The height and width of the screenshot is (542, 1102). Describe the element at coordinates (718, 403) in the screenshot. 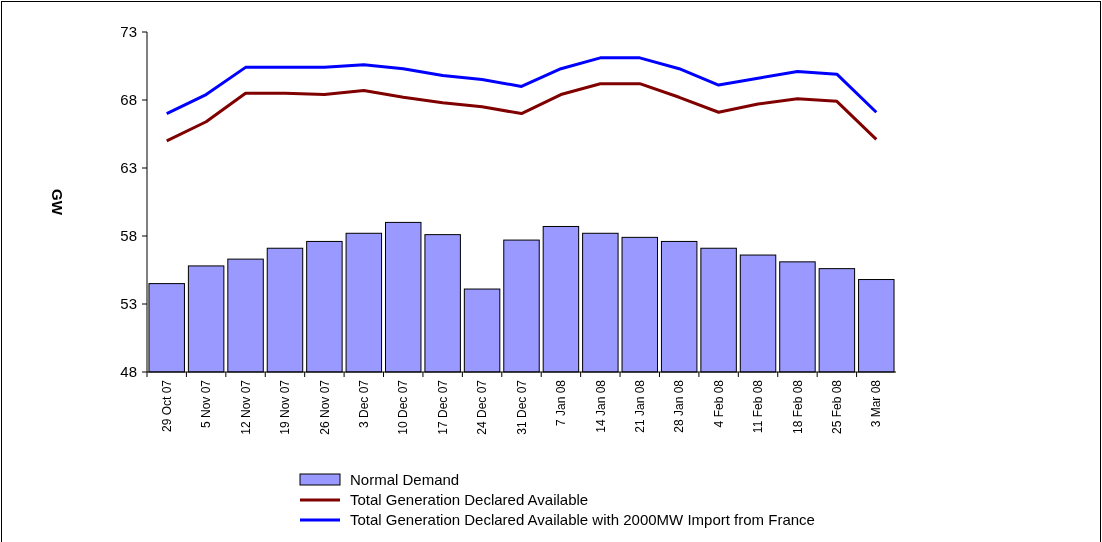

I see `x-tick-label: 4 Feb 08` at that location.